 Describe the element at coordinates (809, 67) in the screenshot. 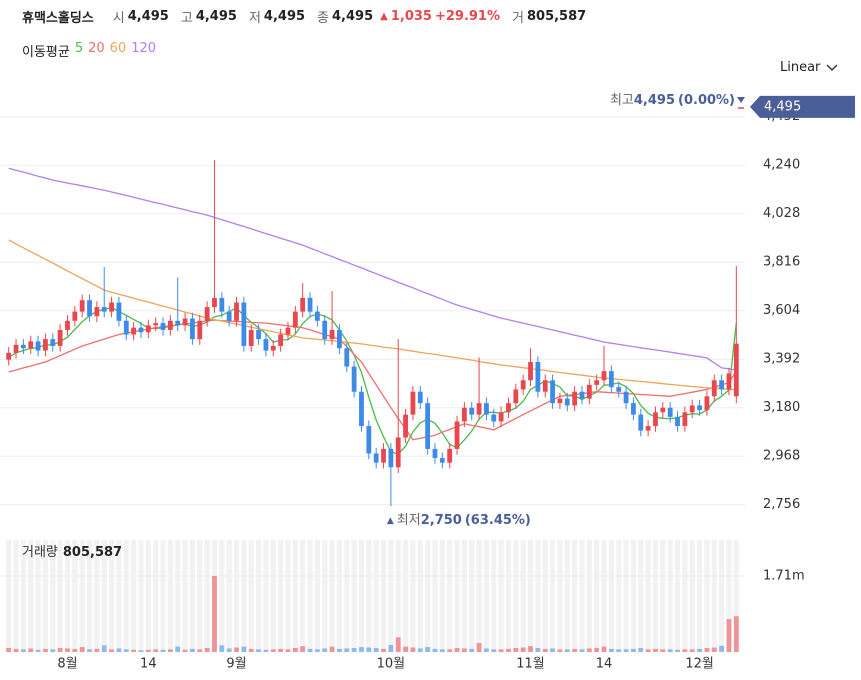

I see `scale-select: Linear` at that location.